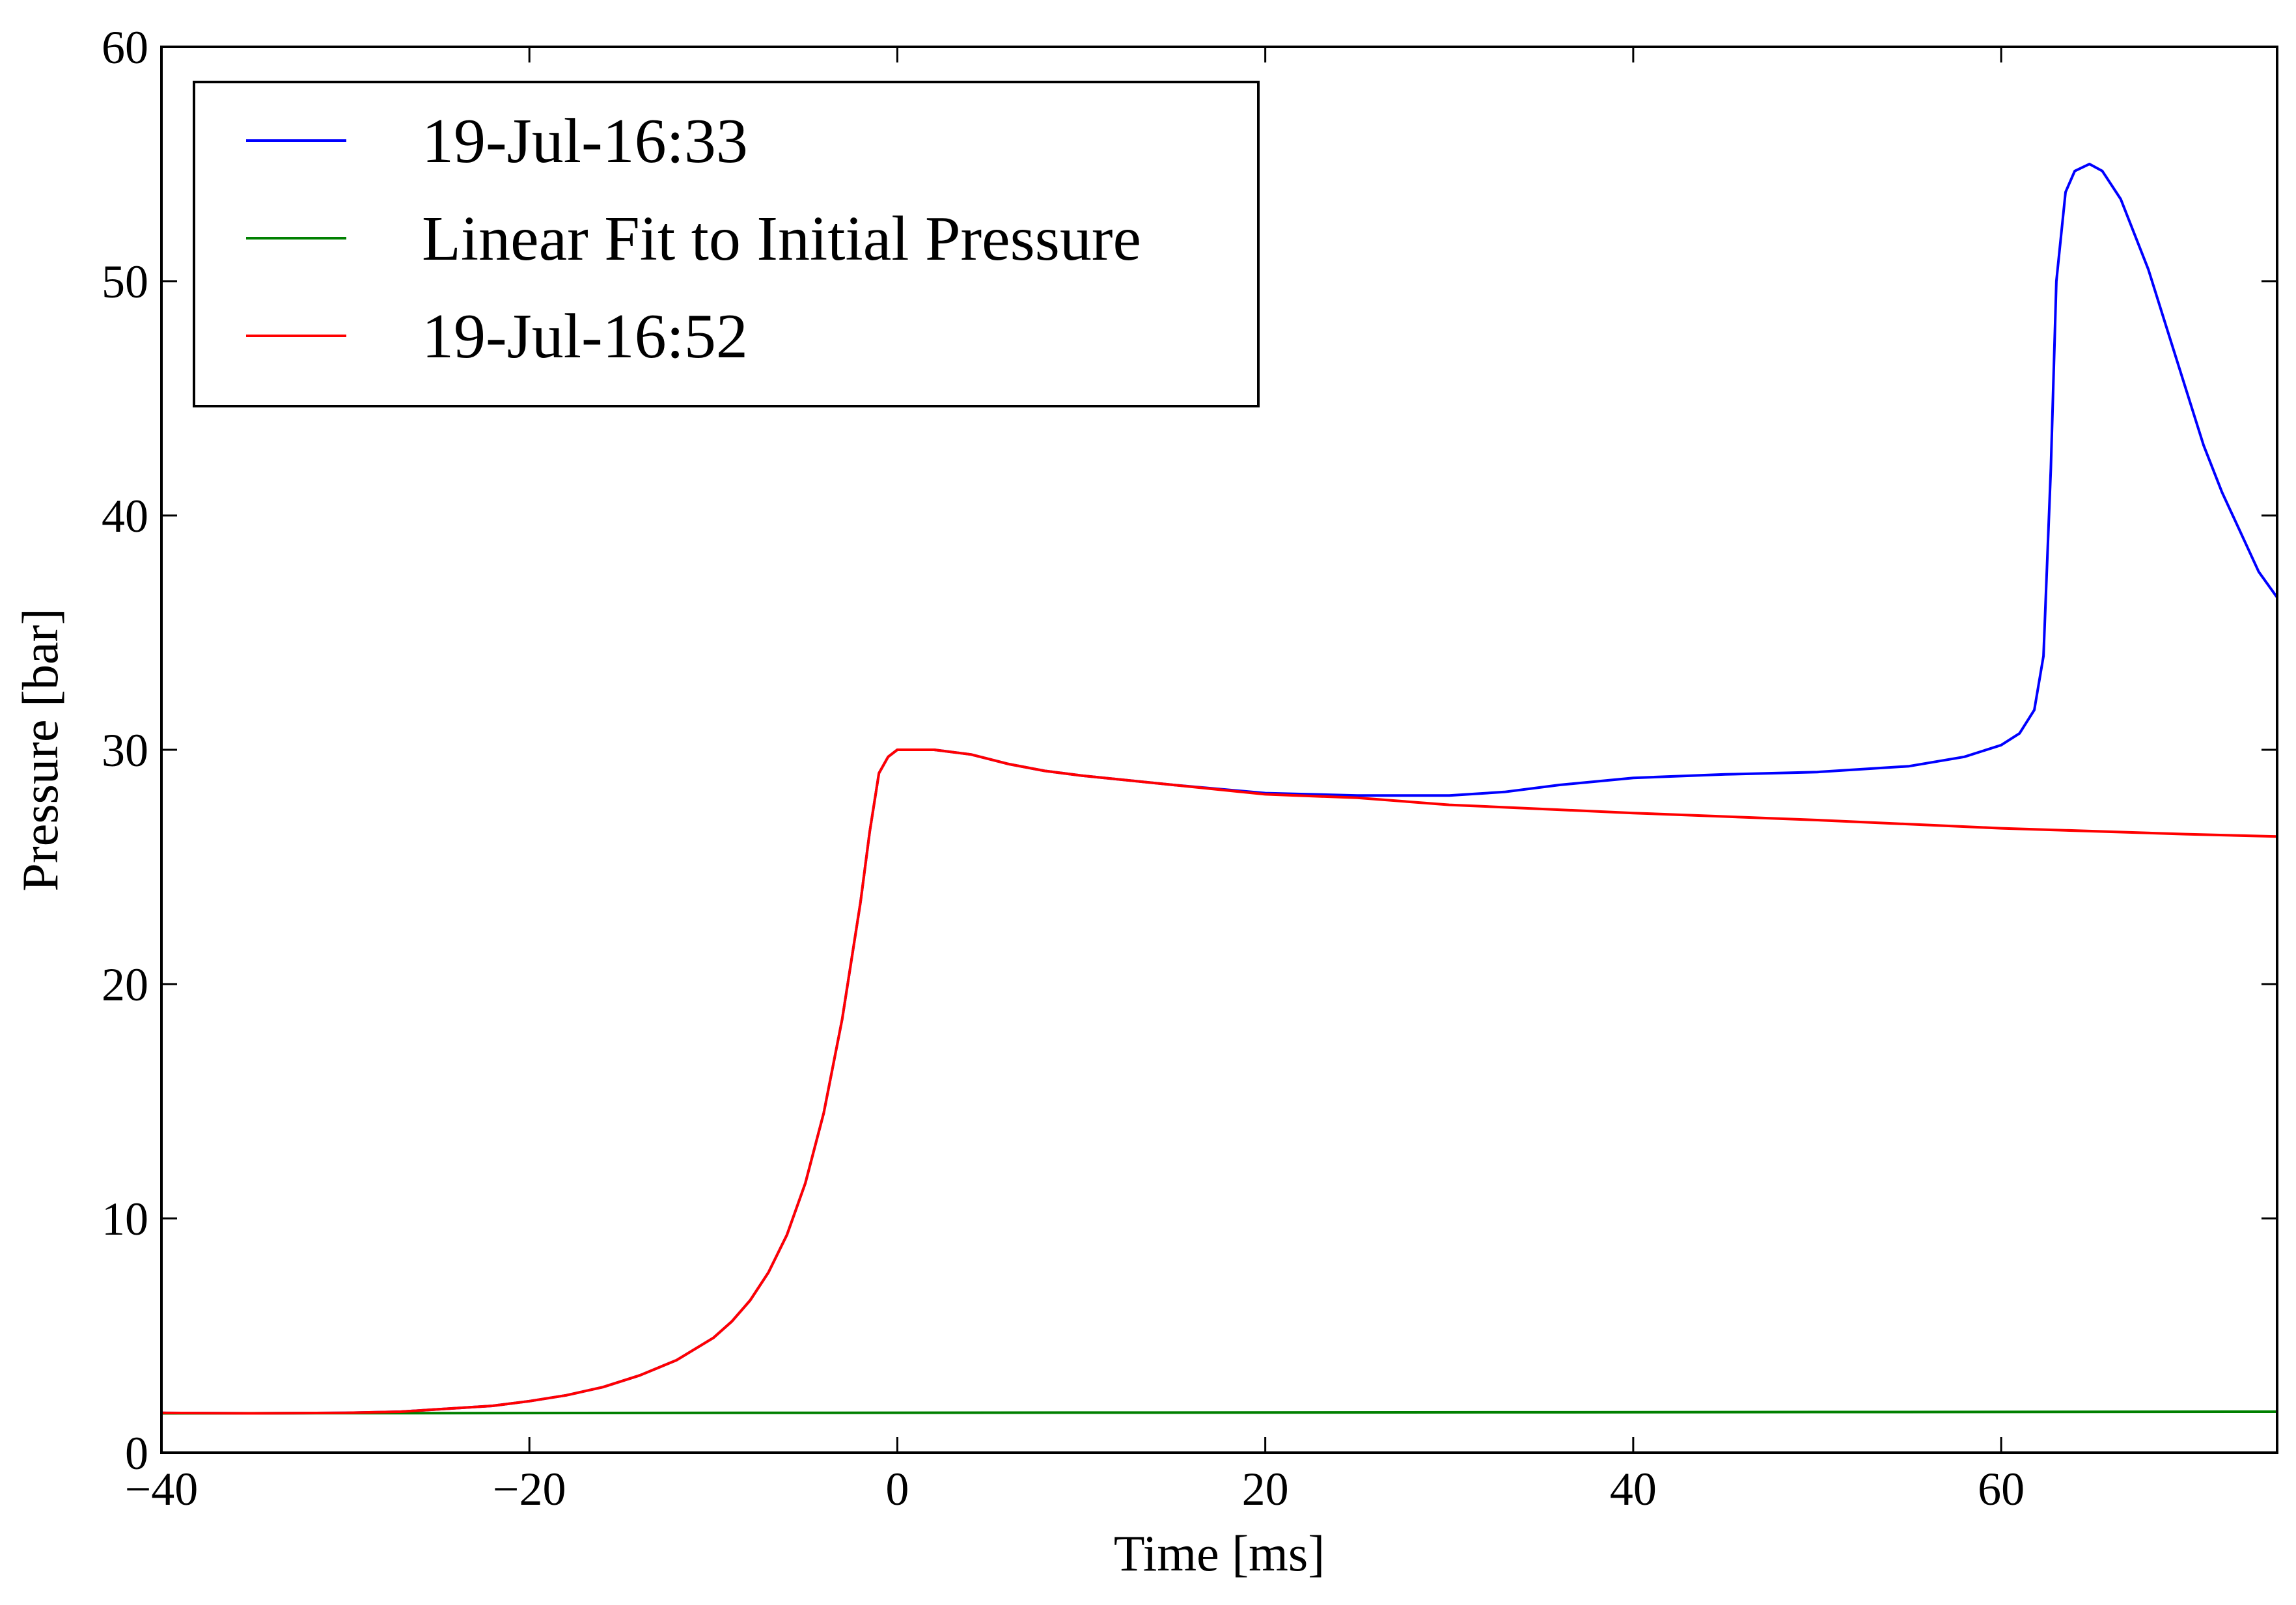 The height and width of the screenshot is (1605, 2296). What do you see at coordinates (125, 985) in the screenshot?
I see `y-tick-label: 20` at bounding box center [125, 985].